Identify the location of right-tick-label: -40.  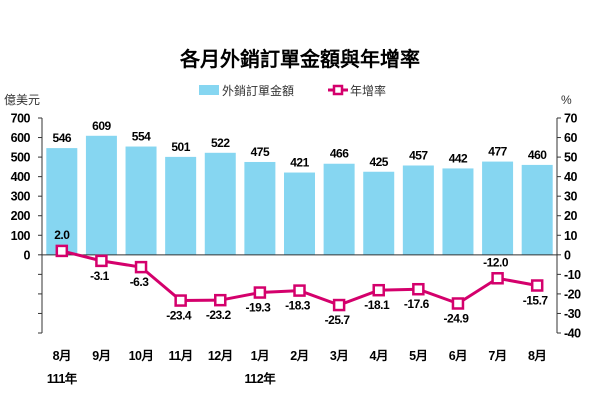
(572, 334).